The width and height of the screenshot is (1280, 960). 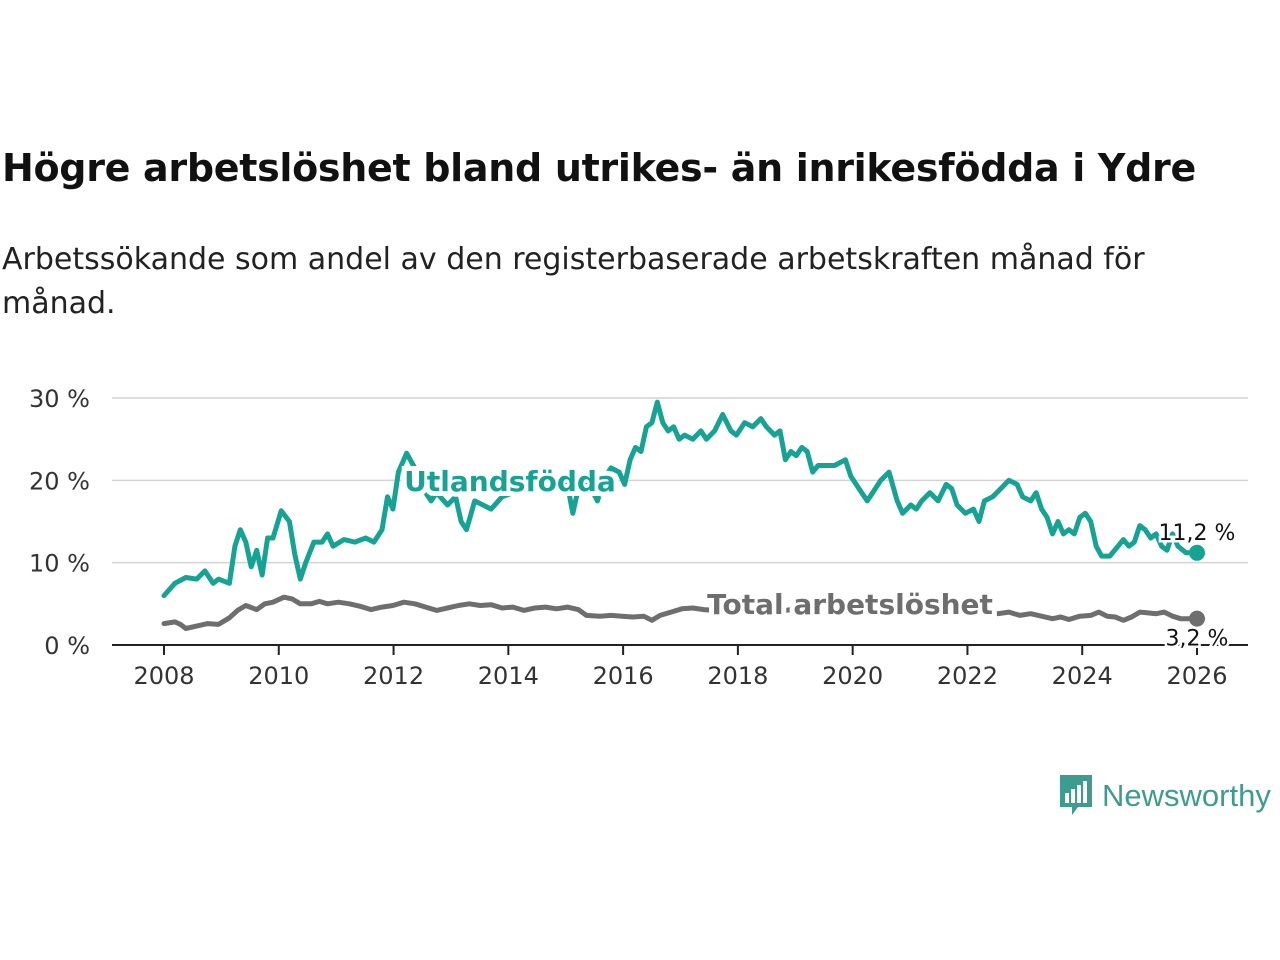 I want to click on x-tick-label: 2014, so click(x=508, y=676).